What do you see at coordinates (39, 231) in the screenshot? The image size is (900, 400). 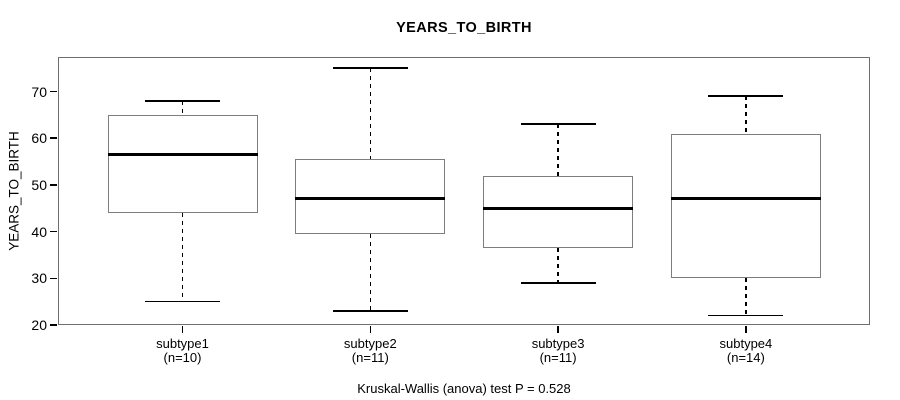 I see `y-tick-label: 40` at bounding box center [39, 231].